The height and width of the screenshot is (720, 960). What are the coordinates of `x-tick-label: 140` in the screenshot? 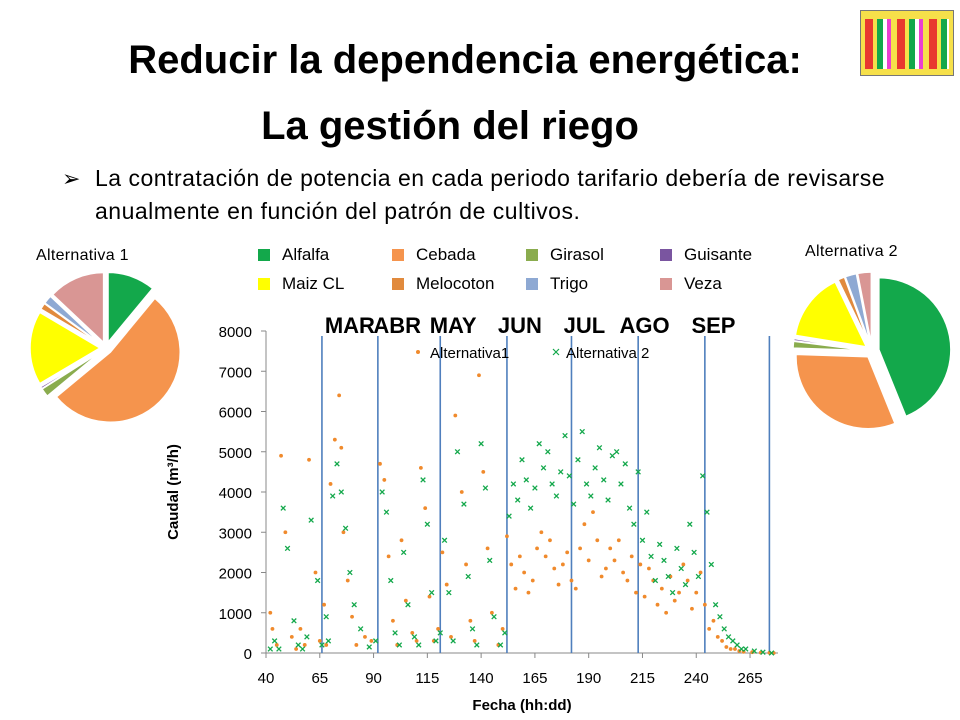 It's located at (481, 678).